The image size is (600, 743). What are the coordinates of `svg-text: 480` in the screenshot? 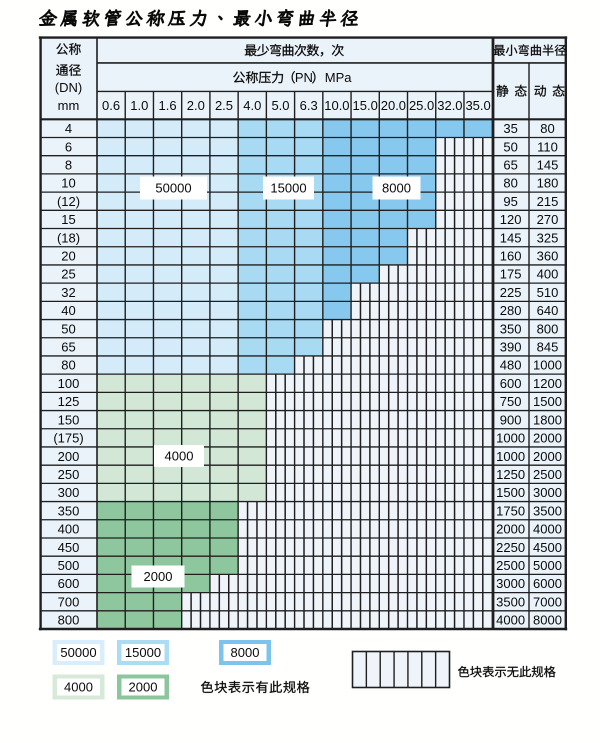 It's located at (511, 365).